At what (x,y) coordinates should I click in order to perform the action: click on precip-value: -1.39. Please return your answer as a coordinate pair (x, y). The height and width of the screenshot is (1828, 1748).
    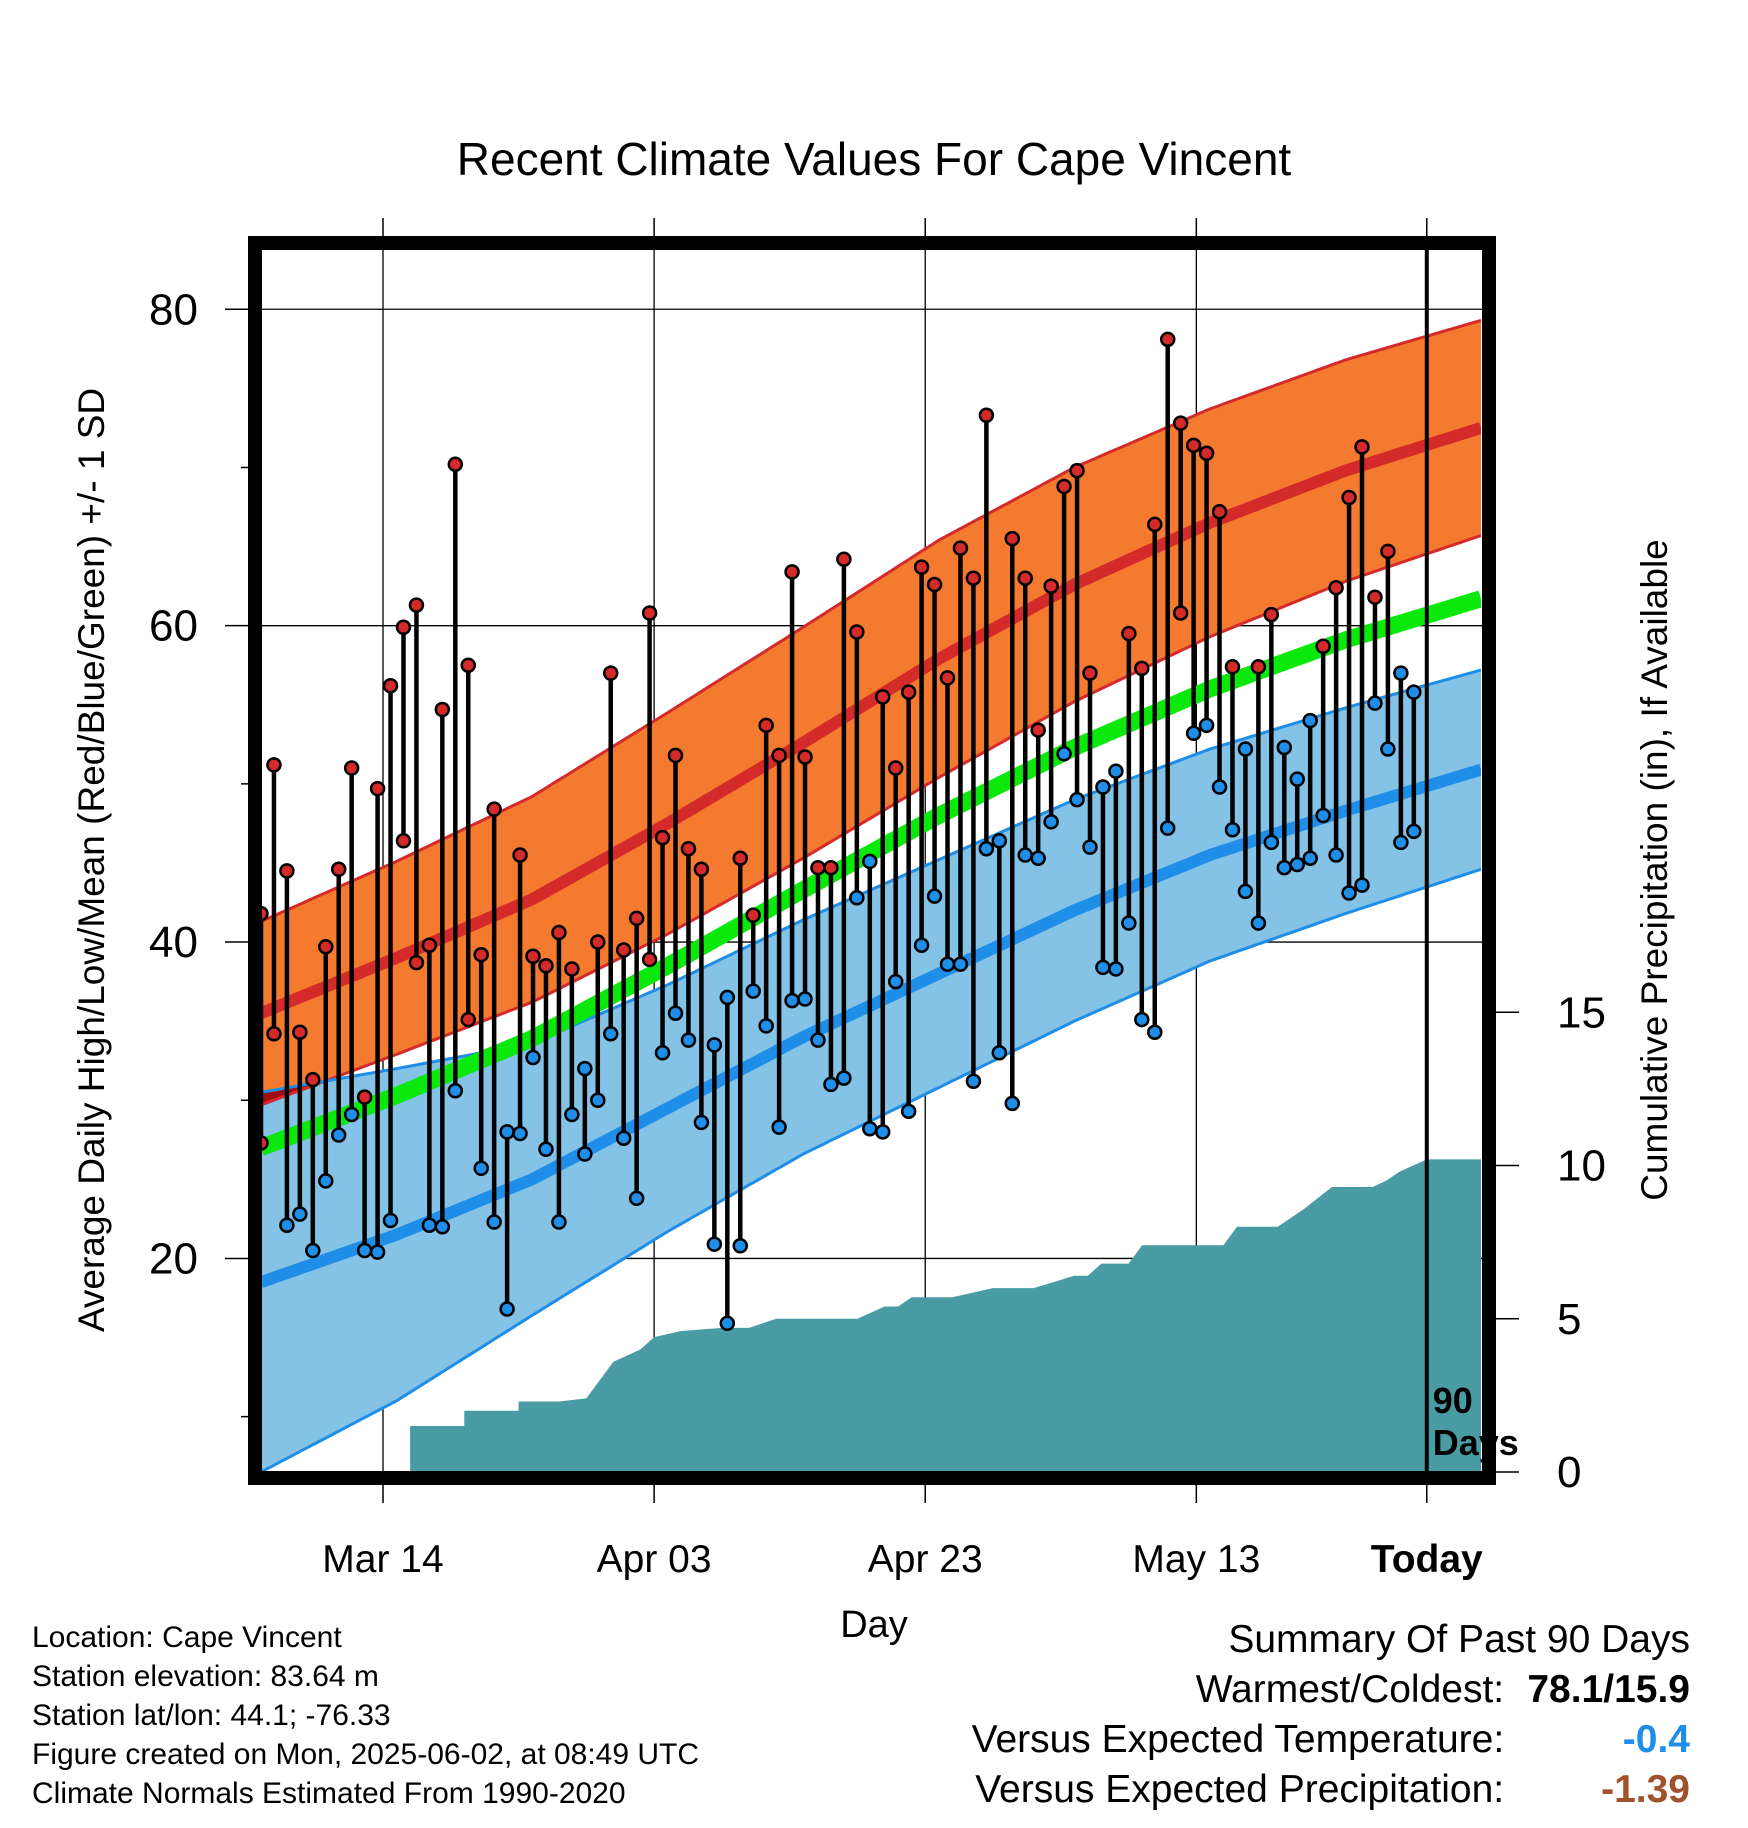
    Looking at the image, I should click on (1645, 1789).